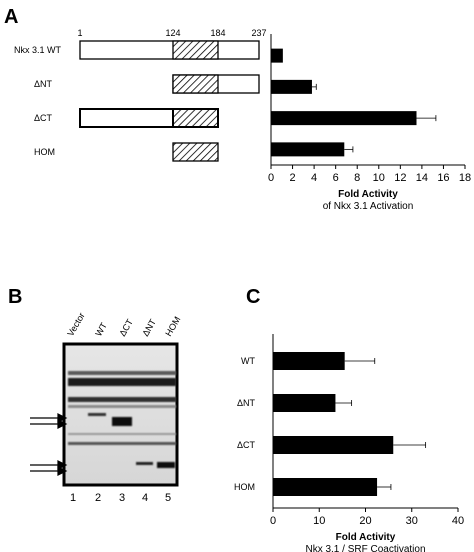 This screenshot has height=552, width=474. What do you see at coordinates (258, 33) in the screenshot?
I see `position-237: 237` at bounding box center [258, 33].